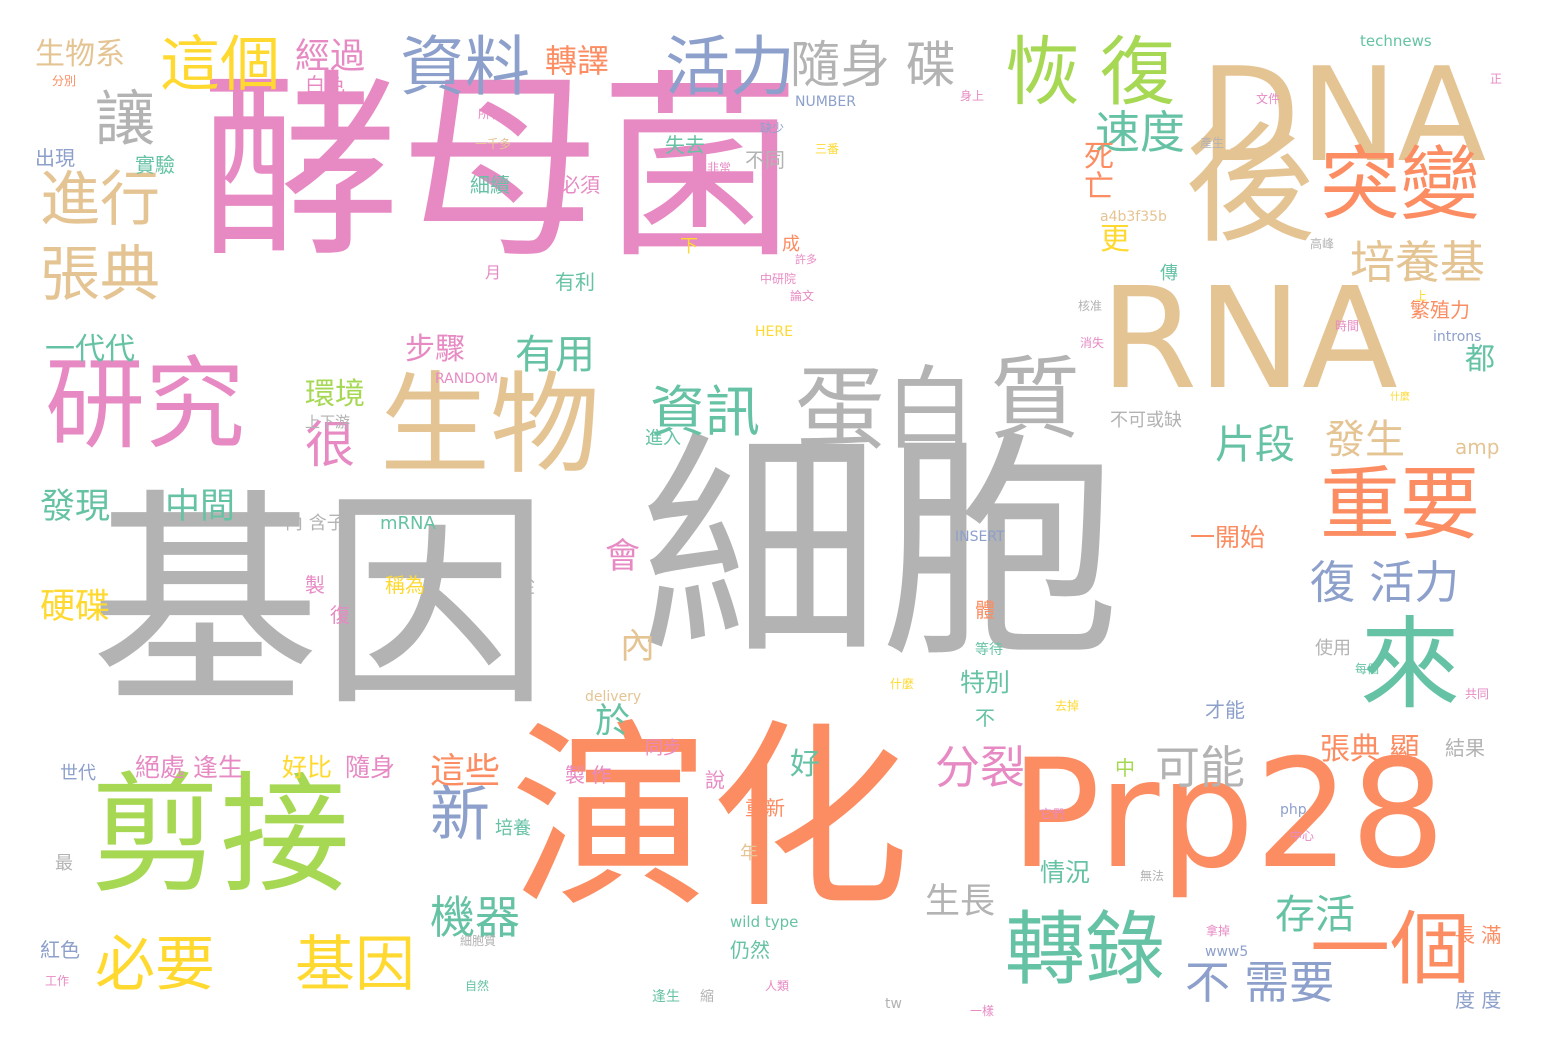  What do you see at coordinates (100, 200) in the screenshot?
I see `cloud-word: 進行` at bounding box center [100, 200].